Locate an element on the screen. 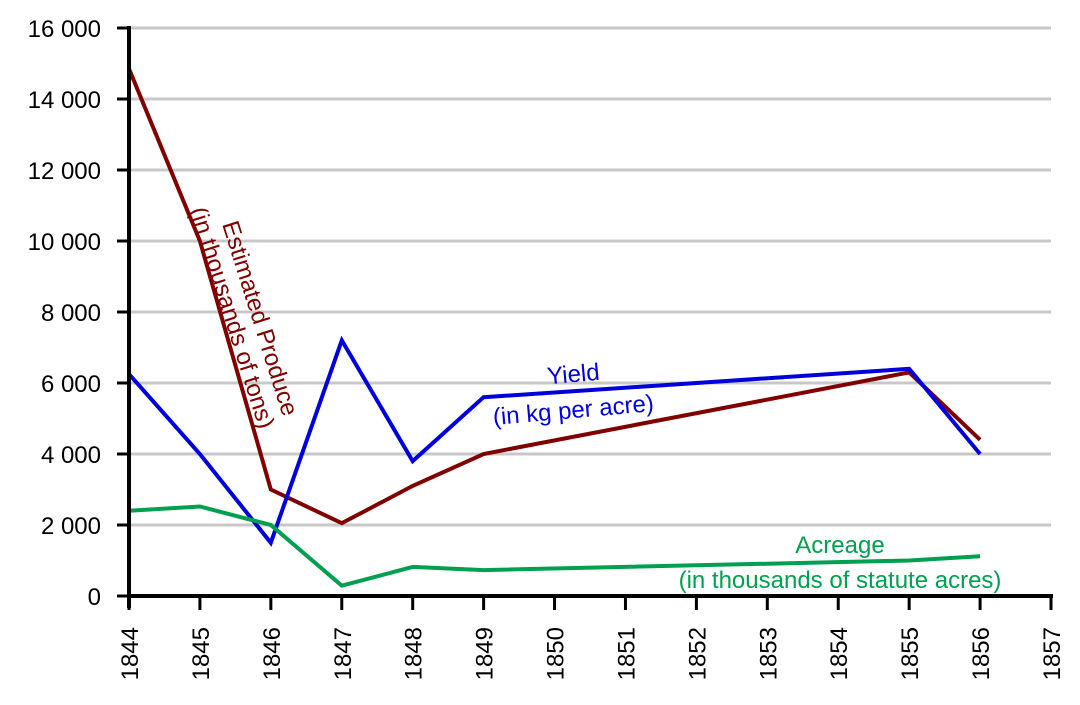 This screenshot has width=1080, height=705. x-tick-label: 1850 is located at coordinates (556, 653).